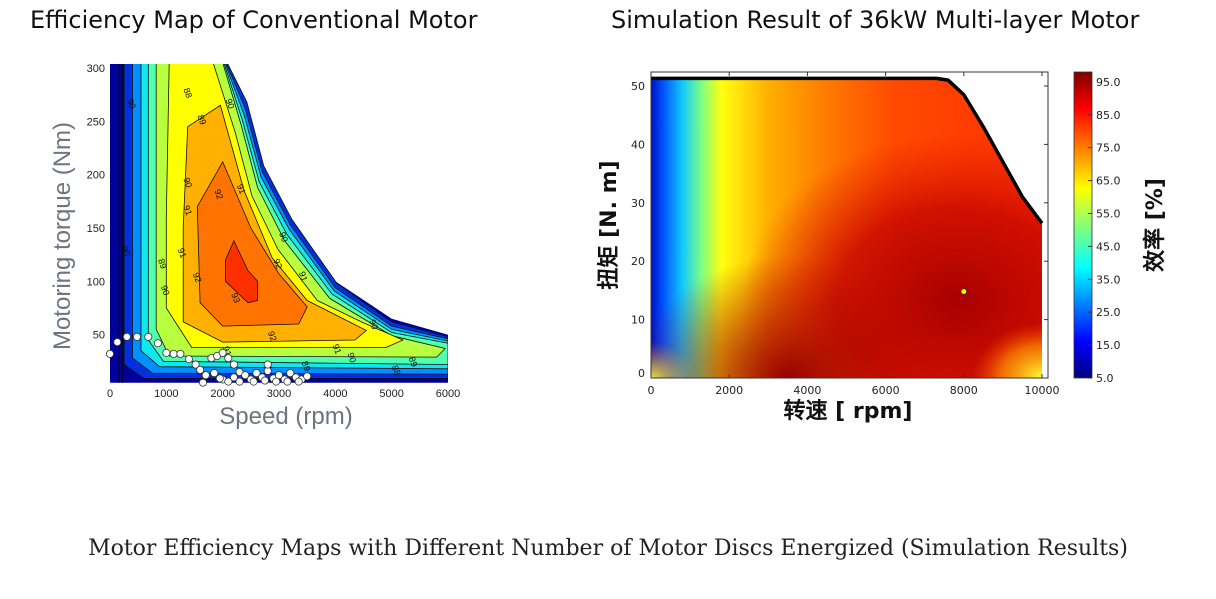 This screenshot has height=599, width=1216. Describe the element at coordinates (638, 144) in the screenshot. I see `y-tick-label: 40` at that location.